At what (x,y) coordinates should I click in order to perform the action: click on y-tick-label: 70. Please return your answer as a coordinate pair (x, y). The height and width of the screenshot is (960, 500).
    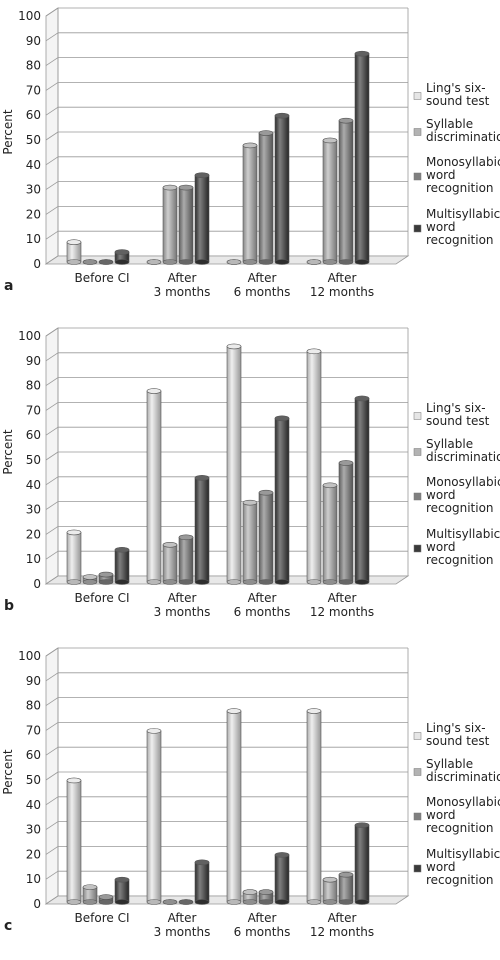
    Looking at the image, I should click on (33, 90).